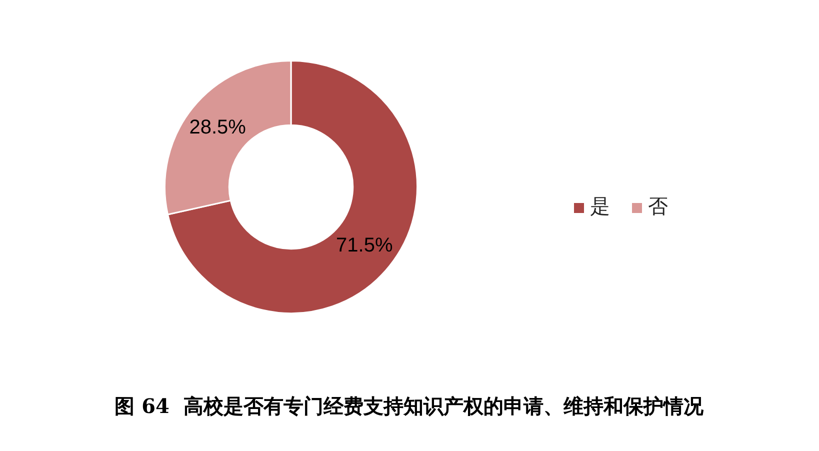 This screenshot has width=819, height=451. I want to click on legend-label: 否, so click(658, 206).